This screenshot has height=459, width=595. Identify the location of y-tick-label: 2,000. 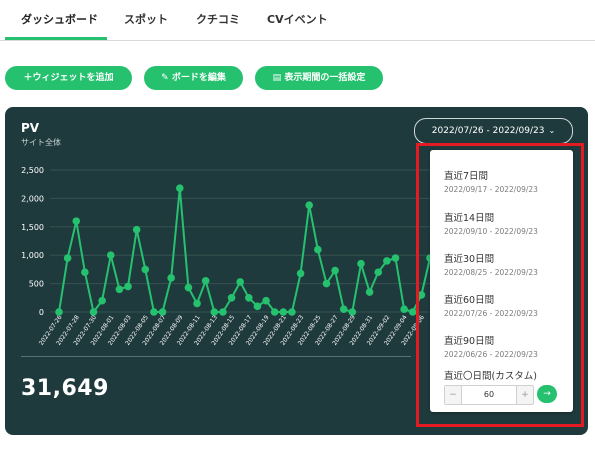
(32, 198).